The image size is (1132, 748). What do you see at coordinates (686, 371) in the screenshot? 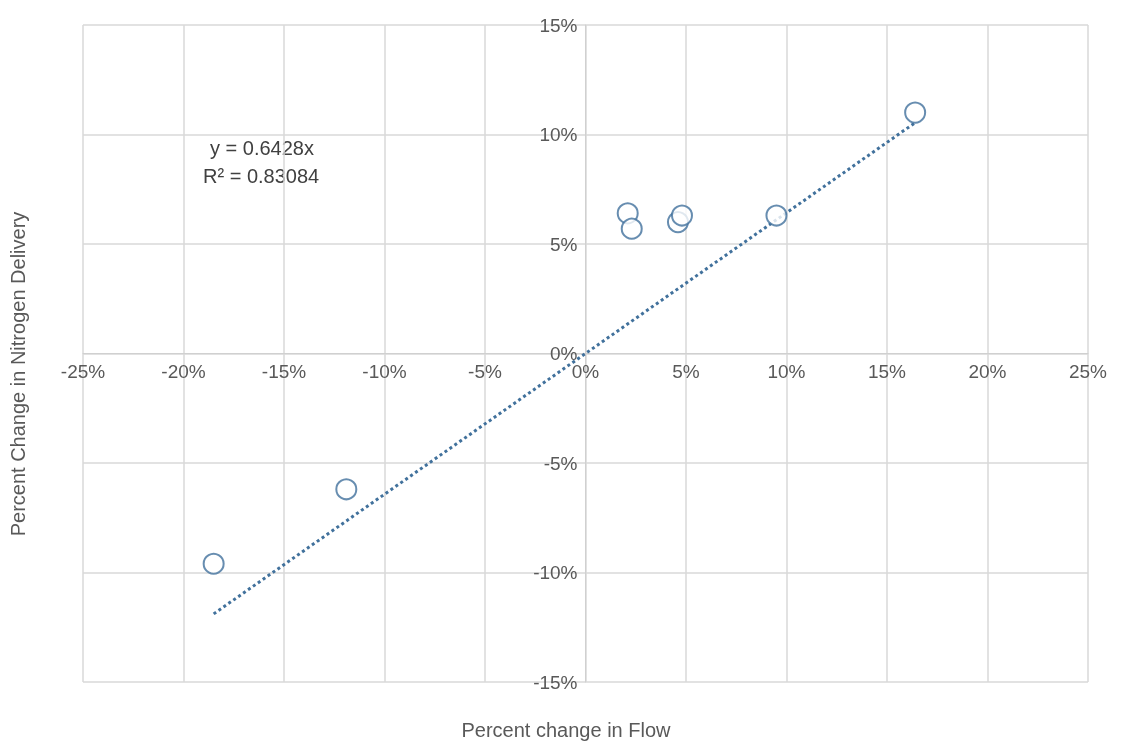
I see `x-tick-label: 5%` at bounding box center [686, 371].